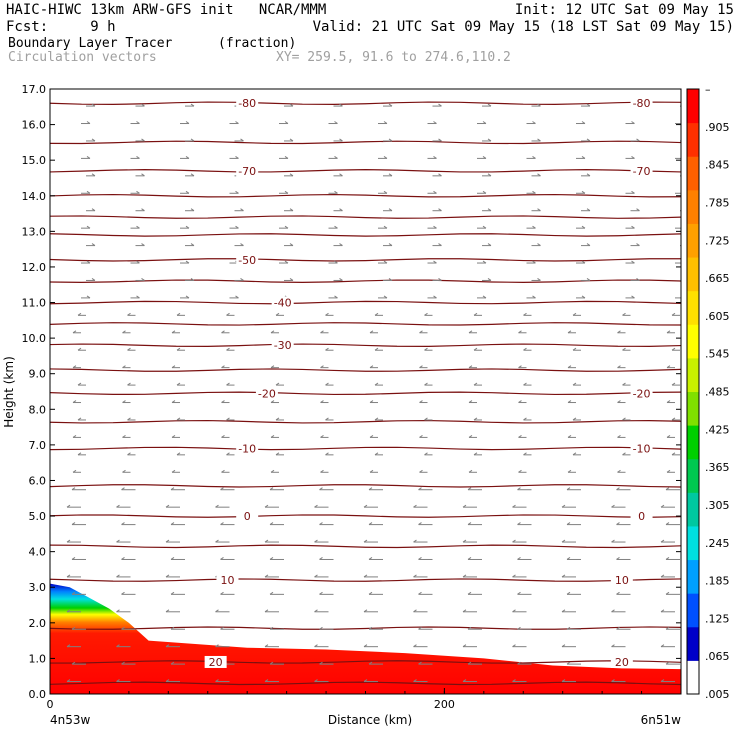 The image size is (740, 740). I want to click on y-tick-label: 3.0, so click(38, 587).